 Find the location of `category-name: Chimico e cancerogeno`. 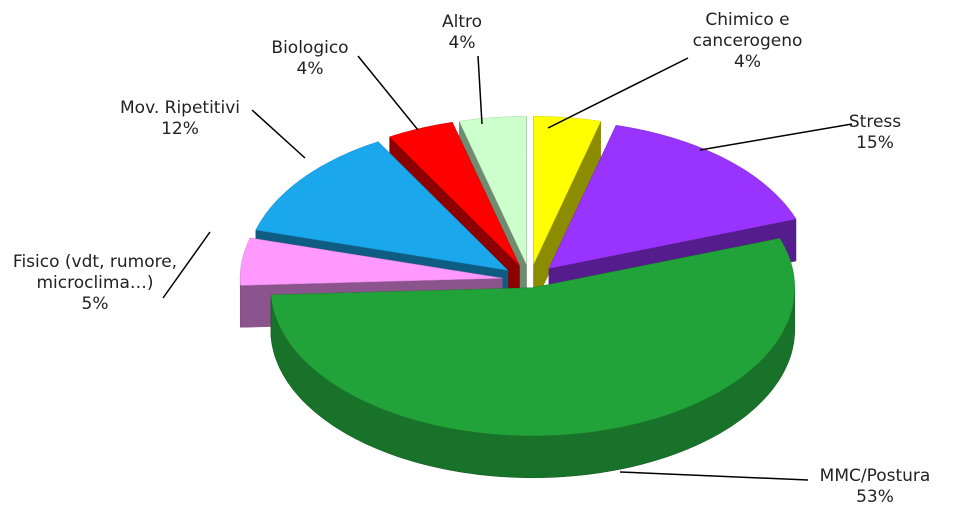

category-name: Chimico e cancerogeno is located at coordinates (747, 30).